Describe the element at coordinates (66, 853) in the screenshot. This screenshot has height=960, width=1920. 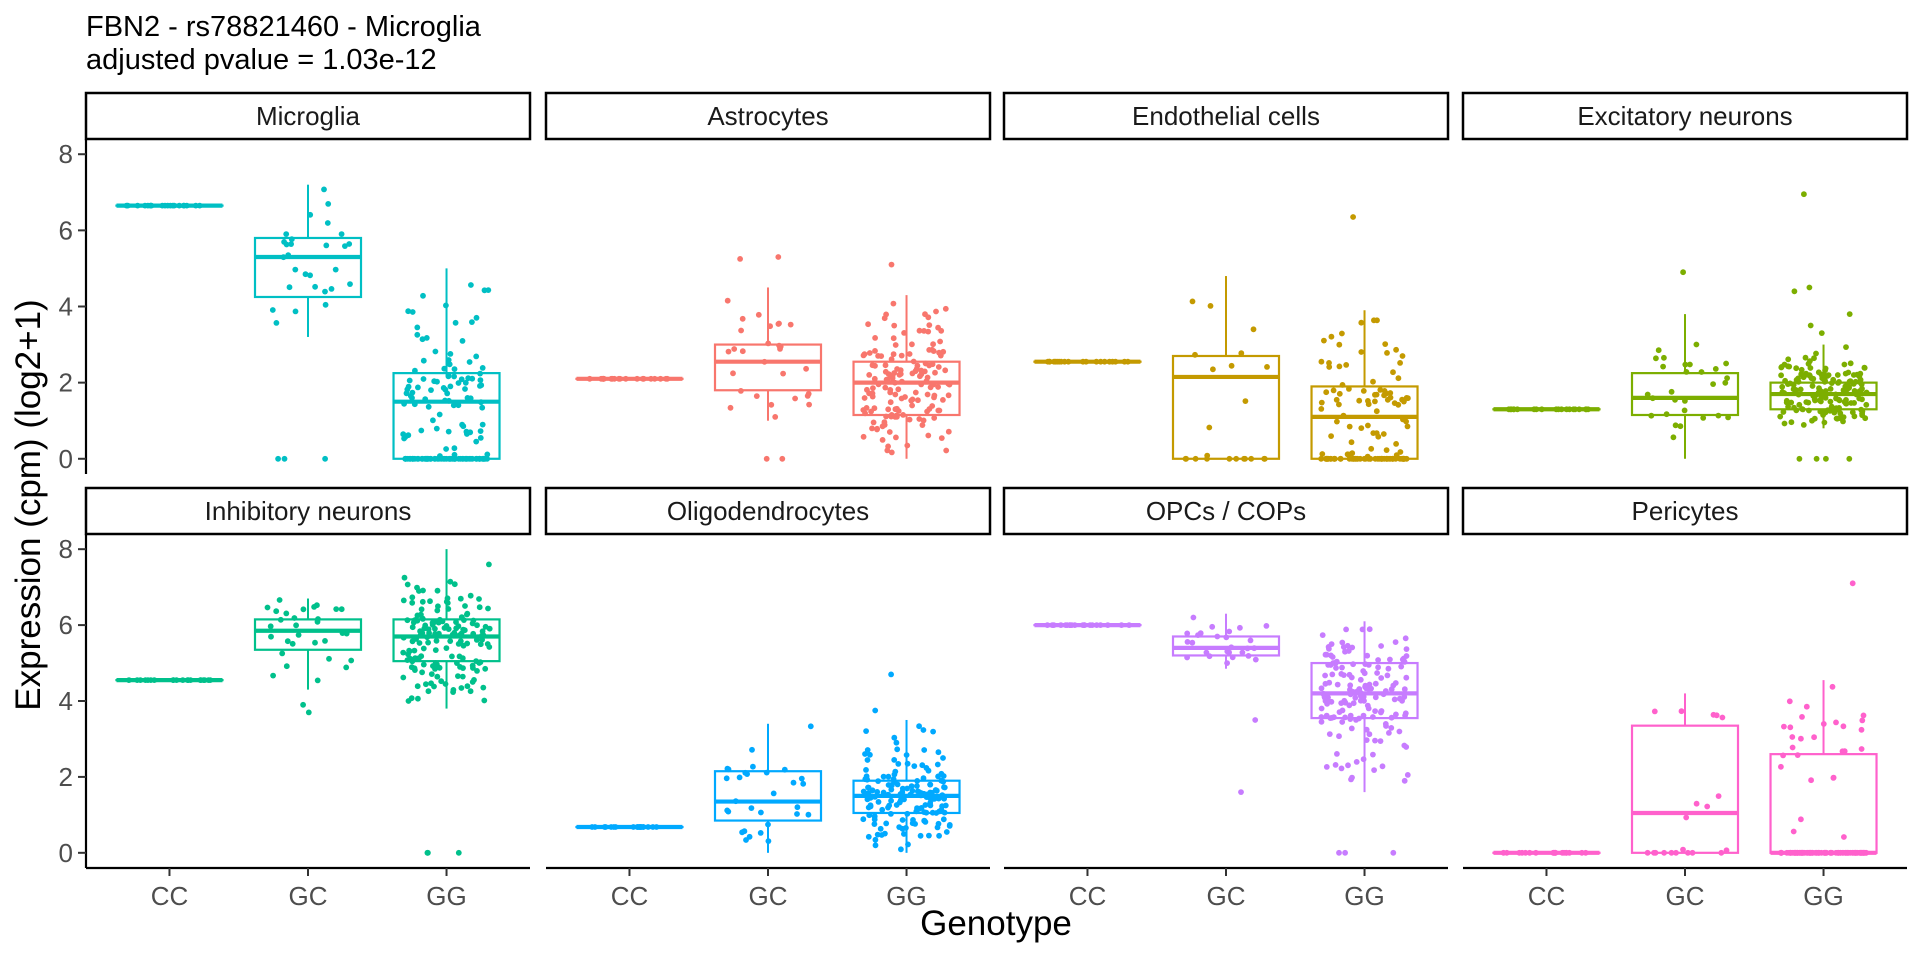
I see `y-tick-label: 0` at that location.